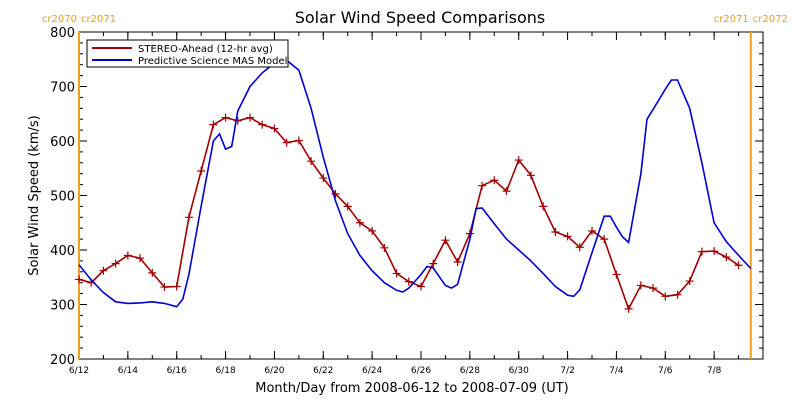 The height and width of the screenshot is (400, 800). What do you see at coordinates (567, 371) in the screenshot?
I see `x-tick-label: 7/2` at bounding box center [567, 371].